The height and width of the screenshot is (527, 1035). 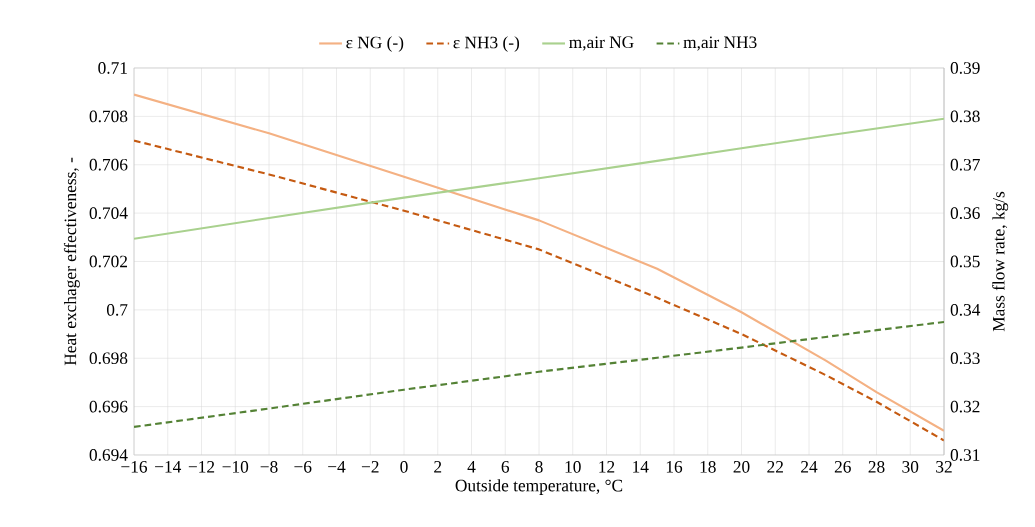 What do you see at coordinates (1000, 261) in the screenshot?
I see `y2-axis-title: Mass flow rate, kg/s` at bounding box center [1000, 261].